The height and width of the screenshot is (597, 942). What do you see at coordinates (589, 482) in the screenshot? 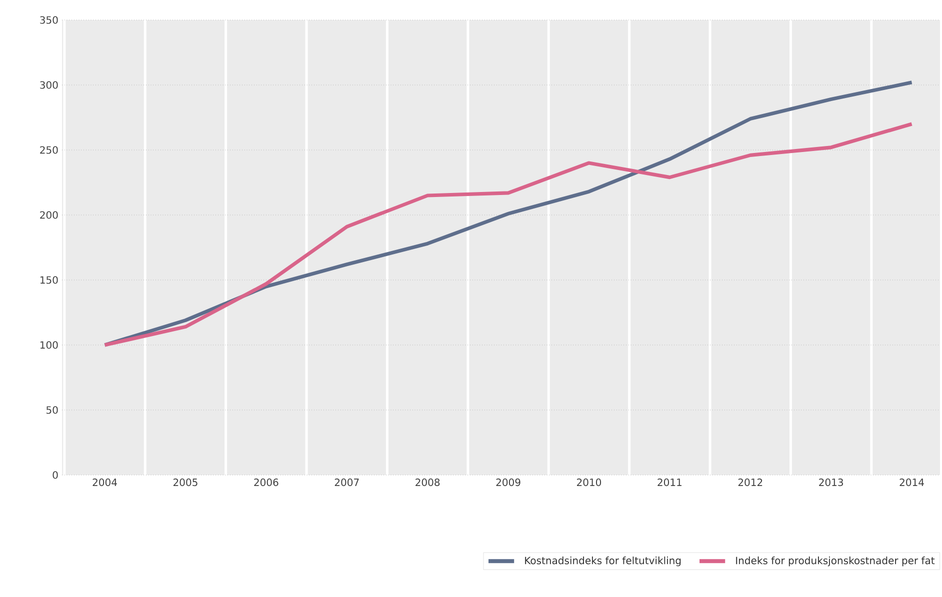
I see `x-tick-label: 2010` at bounding box center [589, 482].